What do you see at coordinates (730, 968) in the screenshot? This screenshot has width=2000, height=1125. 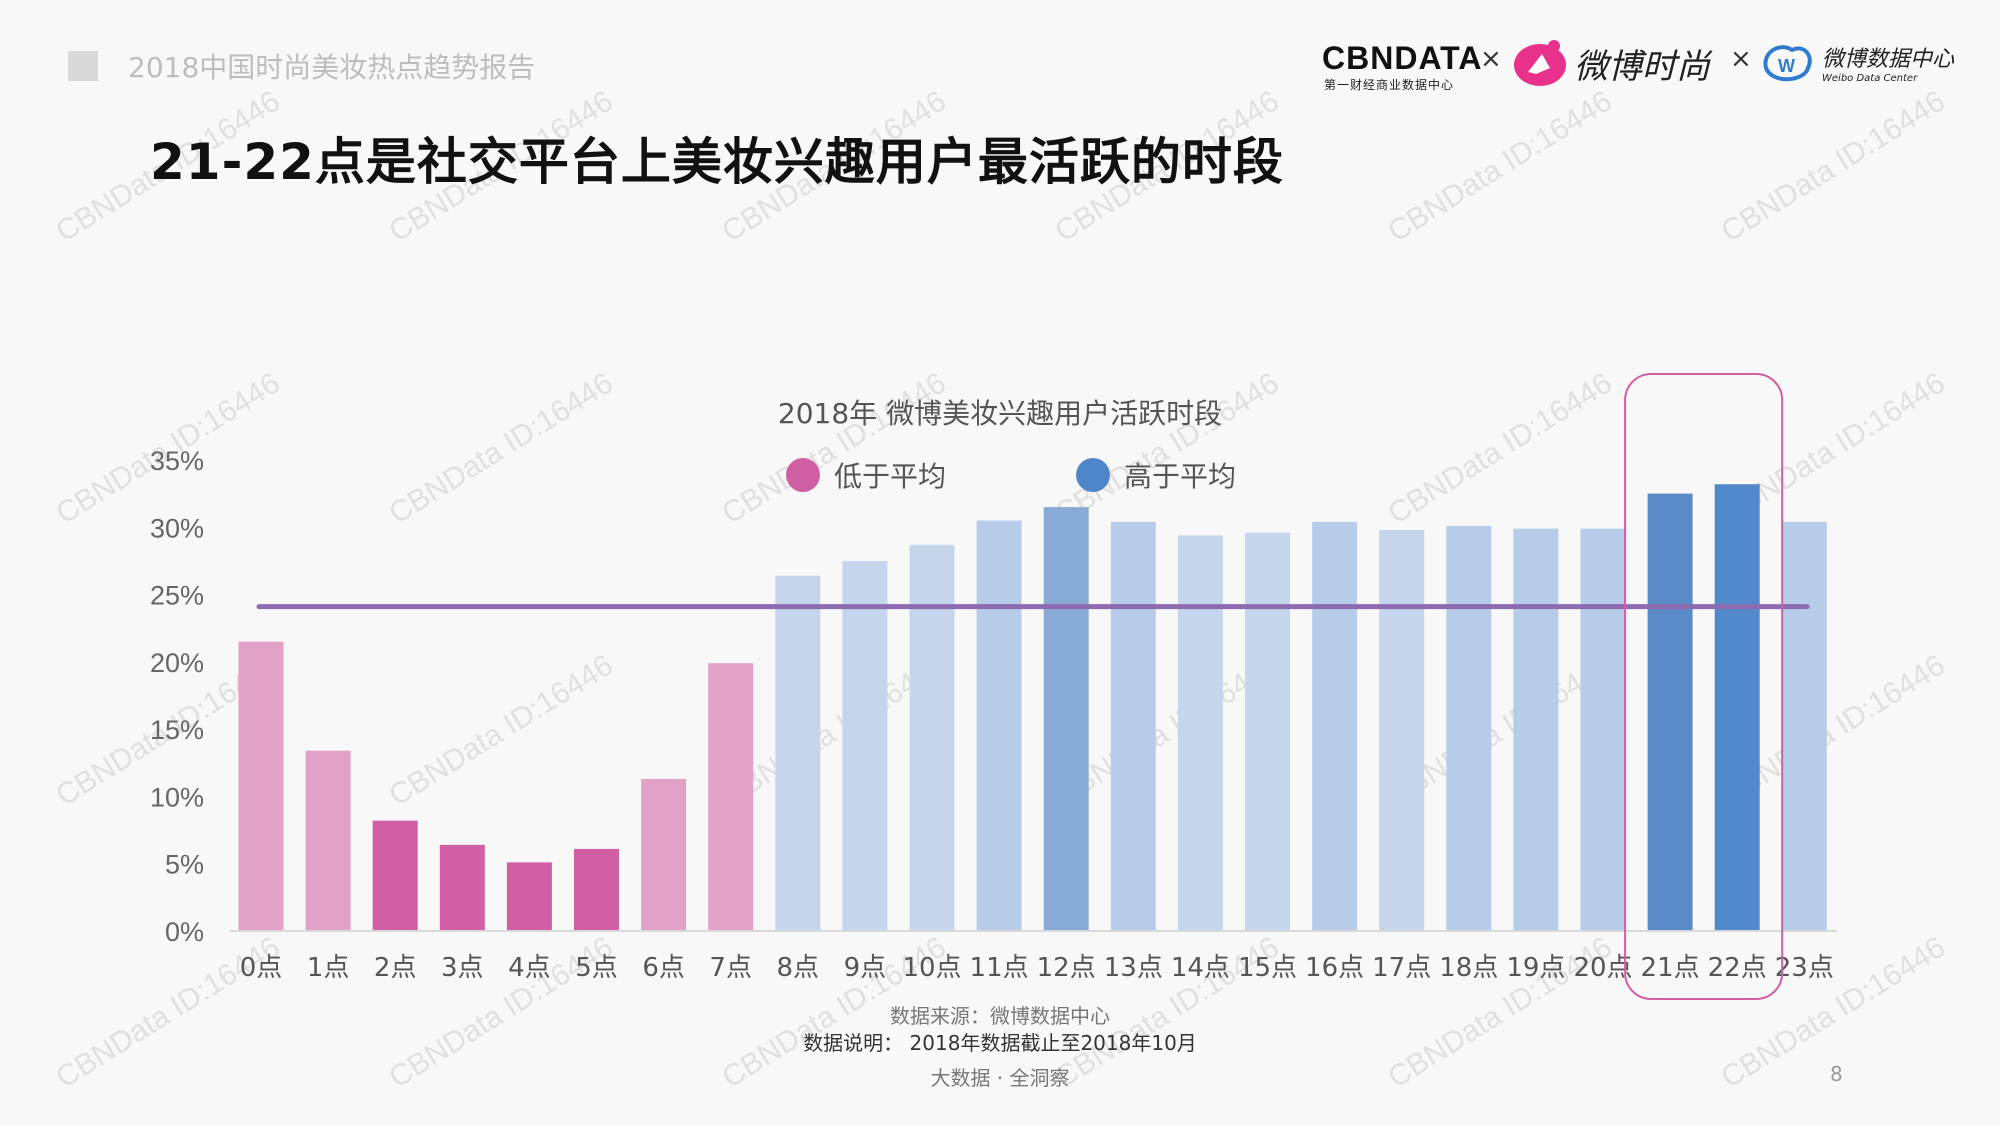 I see `x-tick-label: 7点` at bounding box center [730, 968].